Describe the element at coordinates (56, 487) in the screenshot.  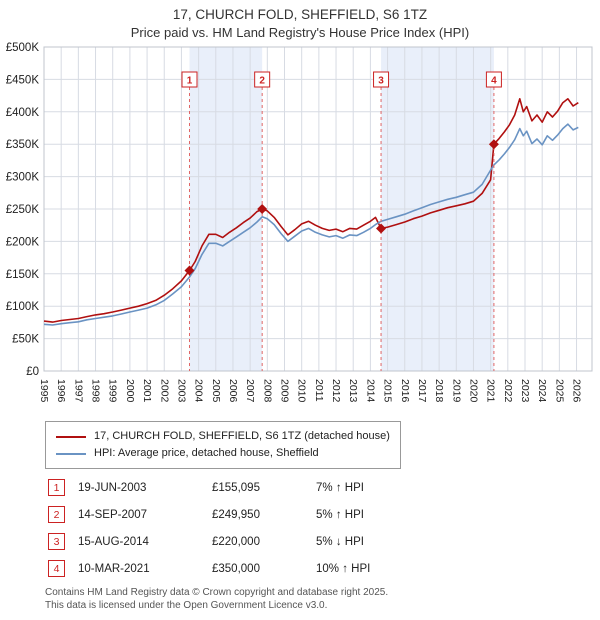
I see `sale-number-badge: 1` at that location.